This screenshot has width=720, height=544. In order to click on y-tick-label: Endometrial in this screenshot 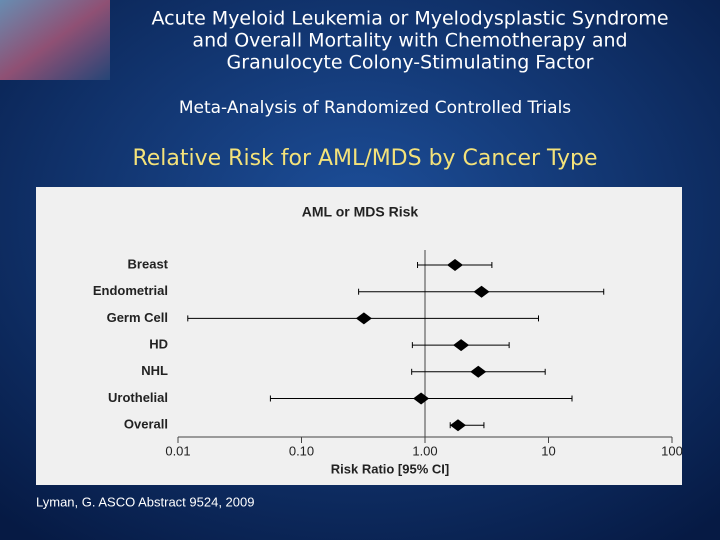, I will do `click(130, 290)`.